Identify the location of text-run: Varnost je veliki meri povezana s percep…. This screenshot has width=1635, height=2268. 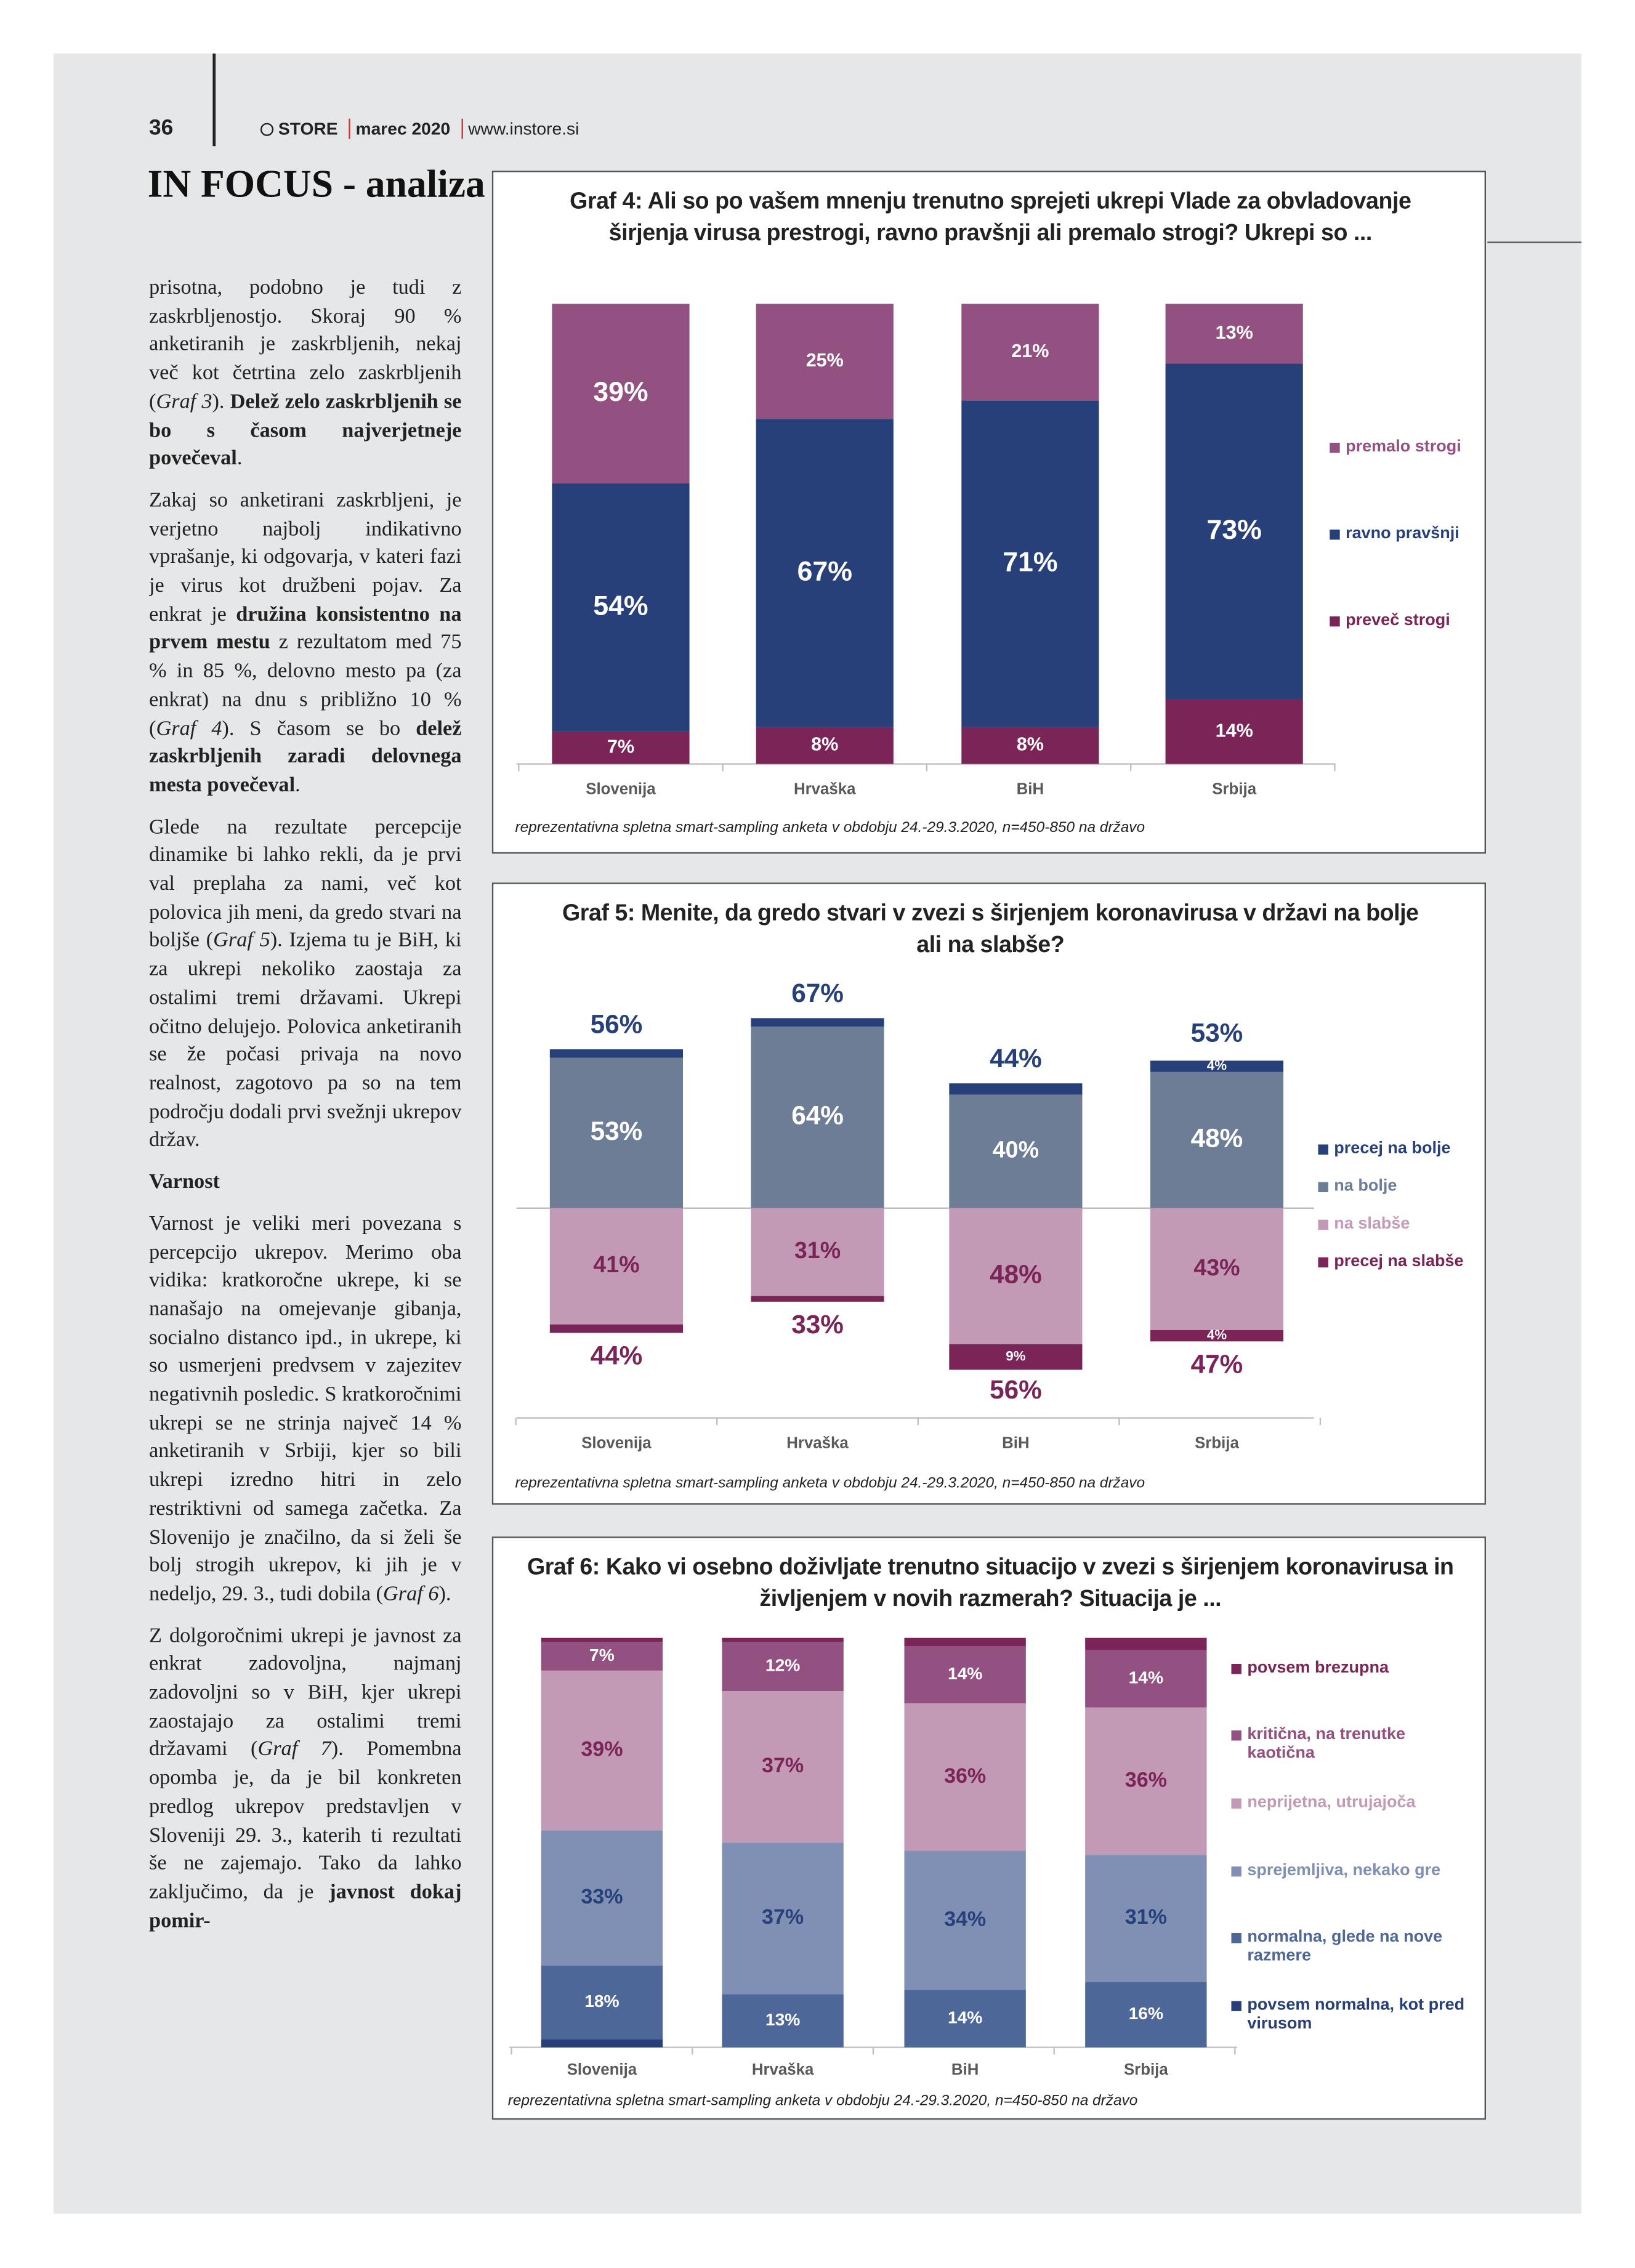
(305, 1409).